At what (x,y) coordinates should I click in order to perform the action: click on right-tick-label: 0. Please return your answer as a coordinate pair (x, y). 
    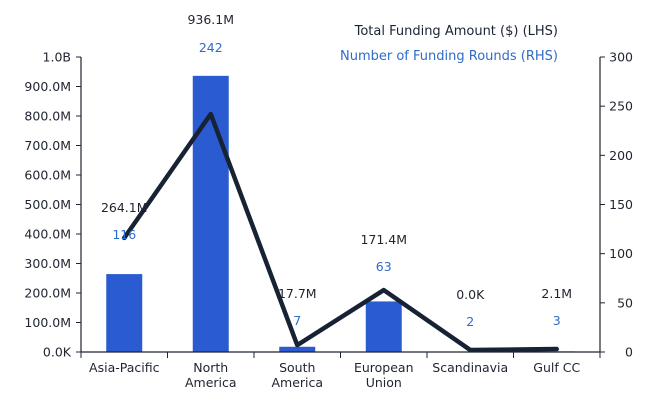
    Looking at the image, I should click on (629, 352).